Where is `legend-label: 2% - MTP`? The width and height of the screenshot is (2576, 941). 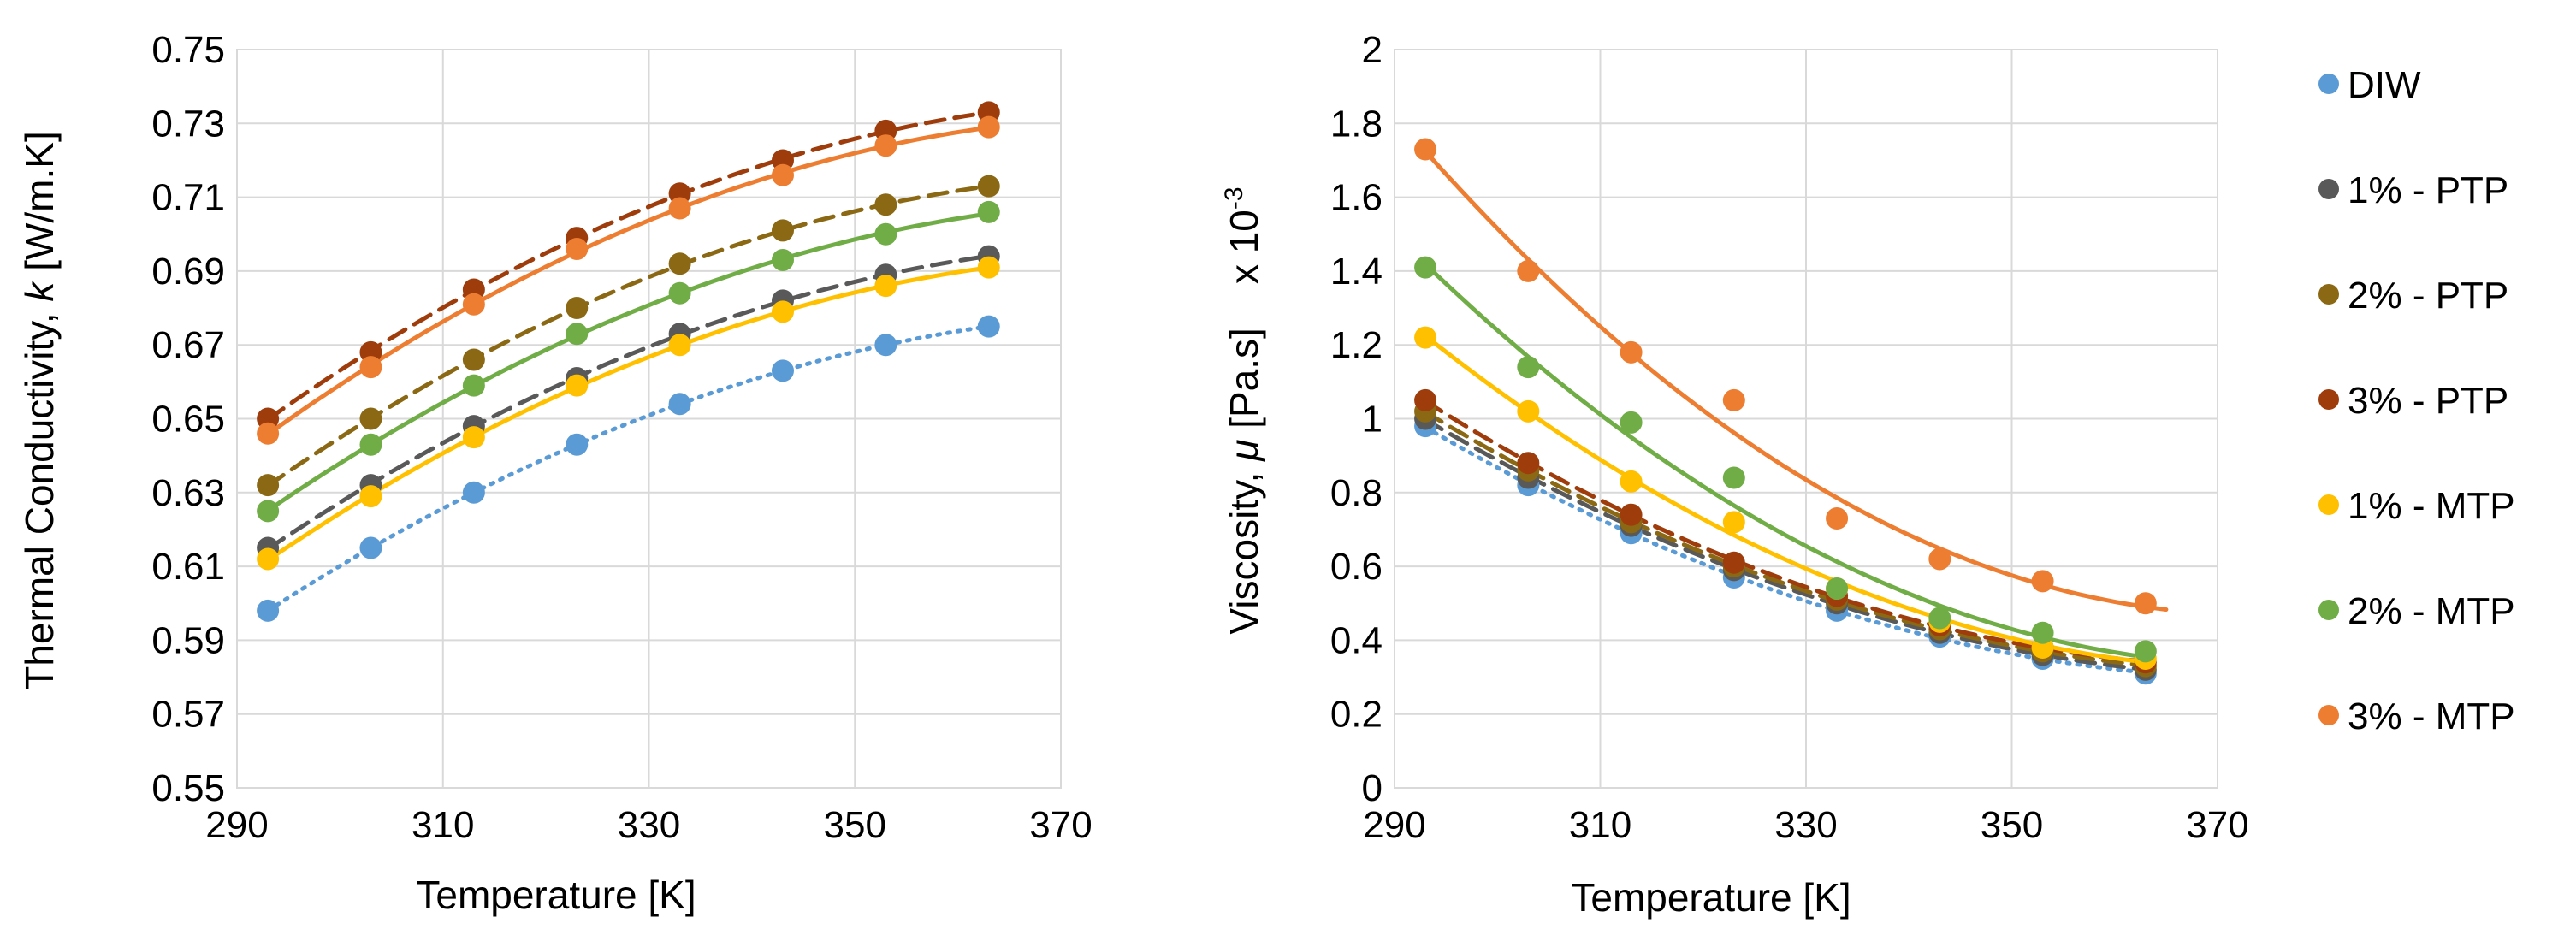
legend-label: 2% - MTP is located at coordinates (2431, 611).